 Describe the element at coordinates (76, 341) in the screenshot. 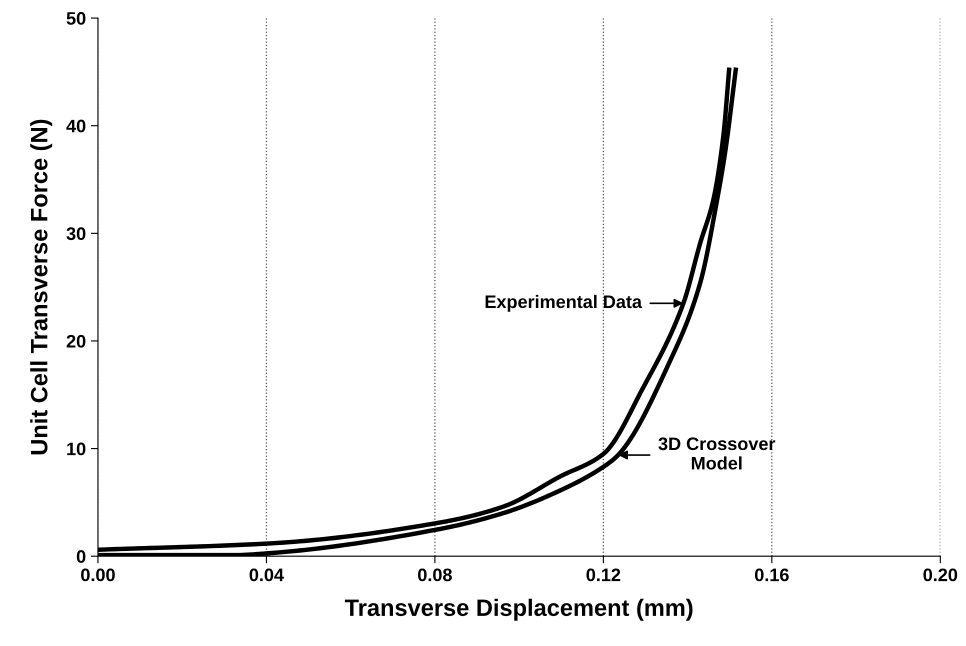

I see `y-tick-label: 20` at that location.